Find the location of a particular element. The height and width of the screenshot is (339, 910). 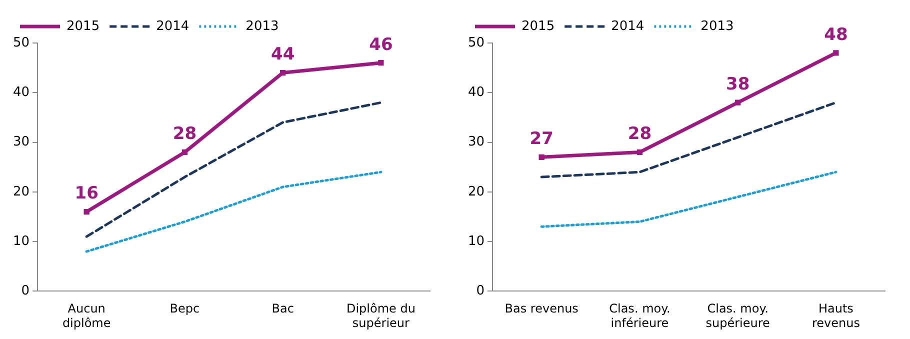

line-series is located at coordinates (689, 199).